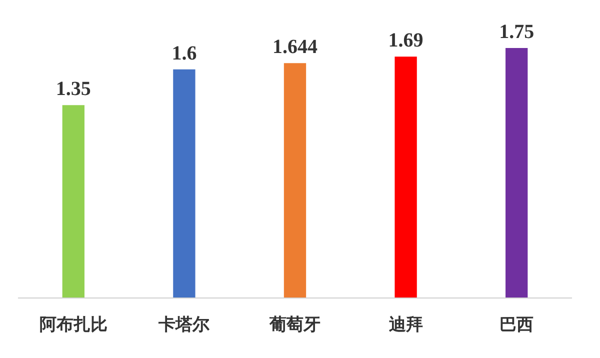 Image resolution: width=600 pixels, height=358 pixels. What do you see at coordinates (73, 89) in the screenshot?
I see `data-label: 1.35` at bounding box center [73, 89].